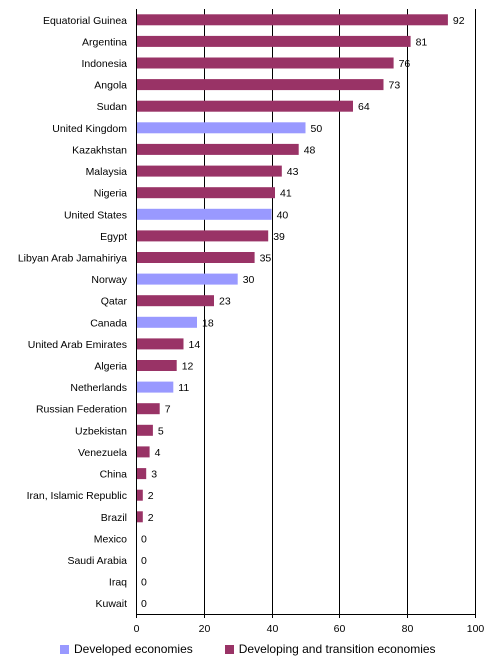 Image resolution: width=499 pixels, height=669 pixels. I want to click on data-label: 23, so click(225, 302).